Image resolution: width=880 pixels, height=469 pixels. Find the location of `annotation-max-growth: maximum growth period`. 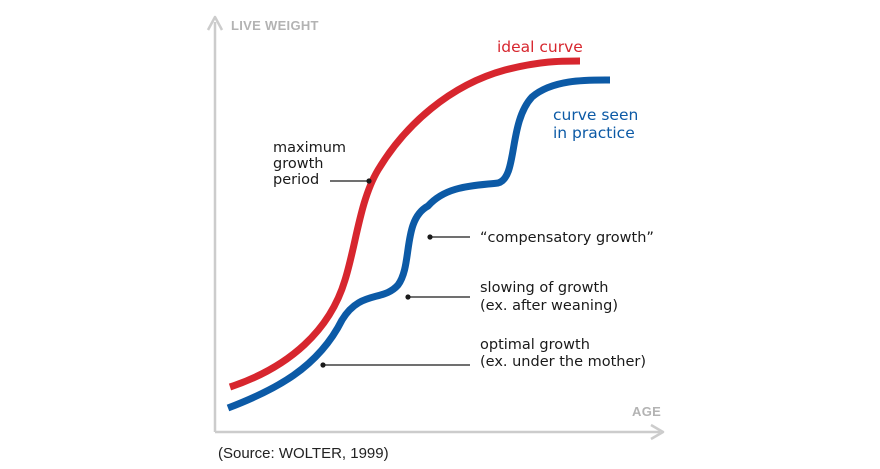

annotation-max-growth: maximum growth period is located at coordinates (322, 164).